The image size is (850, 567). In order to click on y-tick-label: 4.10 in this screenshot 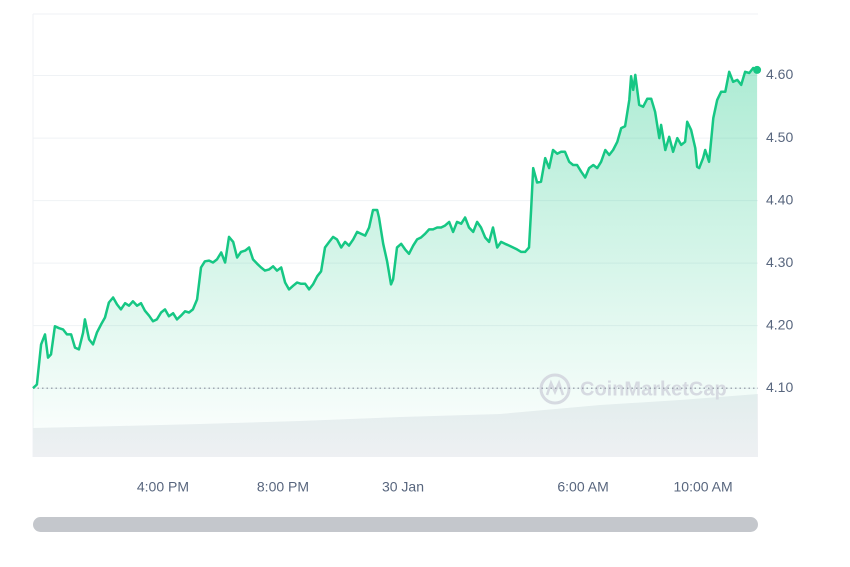, I will do `click(779, 387)`.